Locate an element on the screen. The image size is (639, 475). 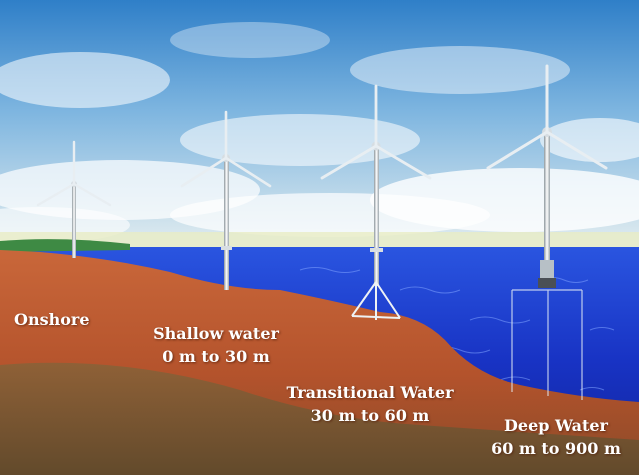
zone-name: Shallow water is located at coordinates (216, 333).